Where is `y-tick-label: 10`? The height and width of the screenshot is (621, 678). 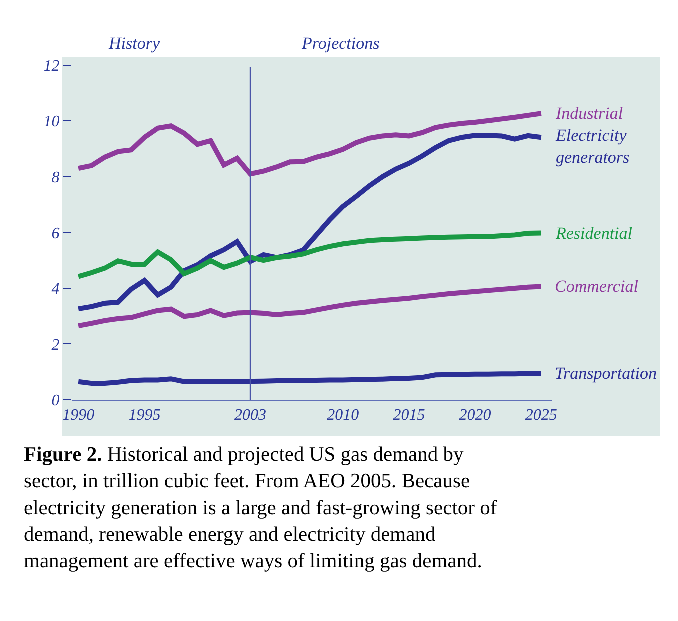 y-tick-label: 10 is located at coordinates (52, 122).